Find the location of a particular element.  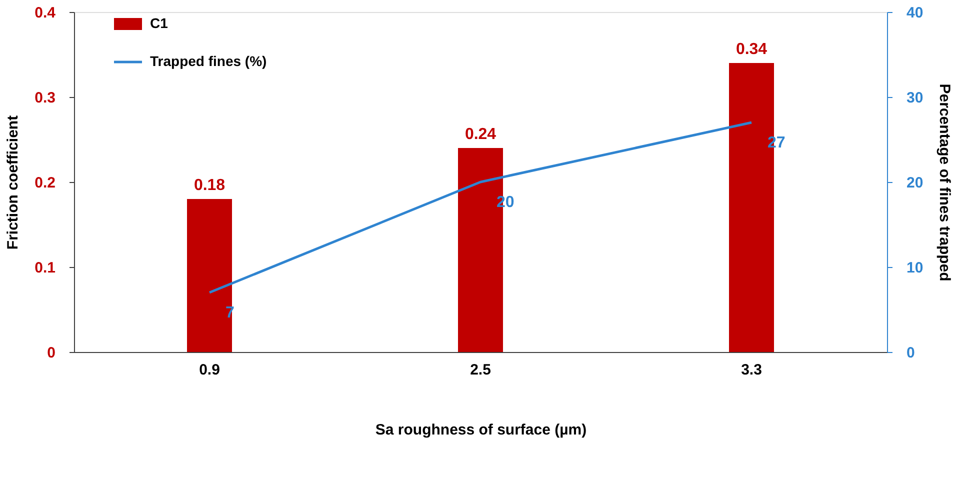

y-tick-label: 0.1 is located at coordinates (45, 268).